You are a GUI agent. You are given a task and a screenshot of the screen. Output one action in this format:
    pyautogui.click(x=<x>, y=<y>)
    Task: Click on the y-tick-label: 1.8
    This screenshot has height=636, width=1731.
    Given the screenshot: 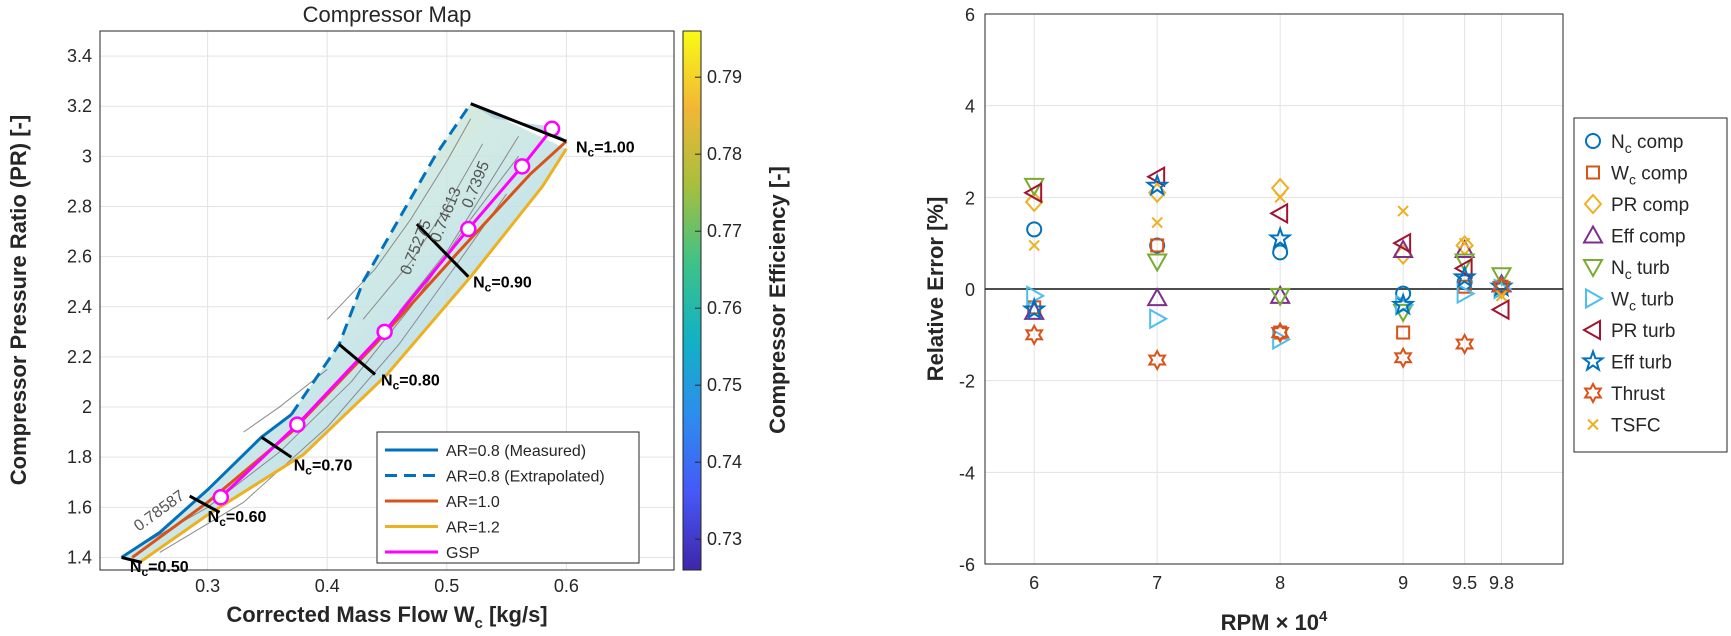 What is the action you would take?
    pyautogui.click(x=79, y=457)
    